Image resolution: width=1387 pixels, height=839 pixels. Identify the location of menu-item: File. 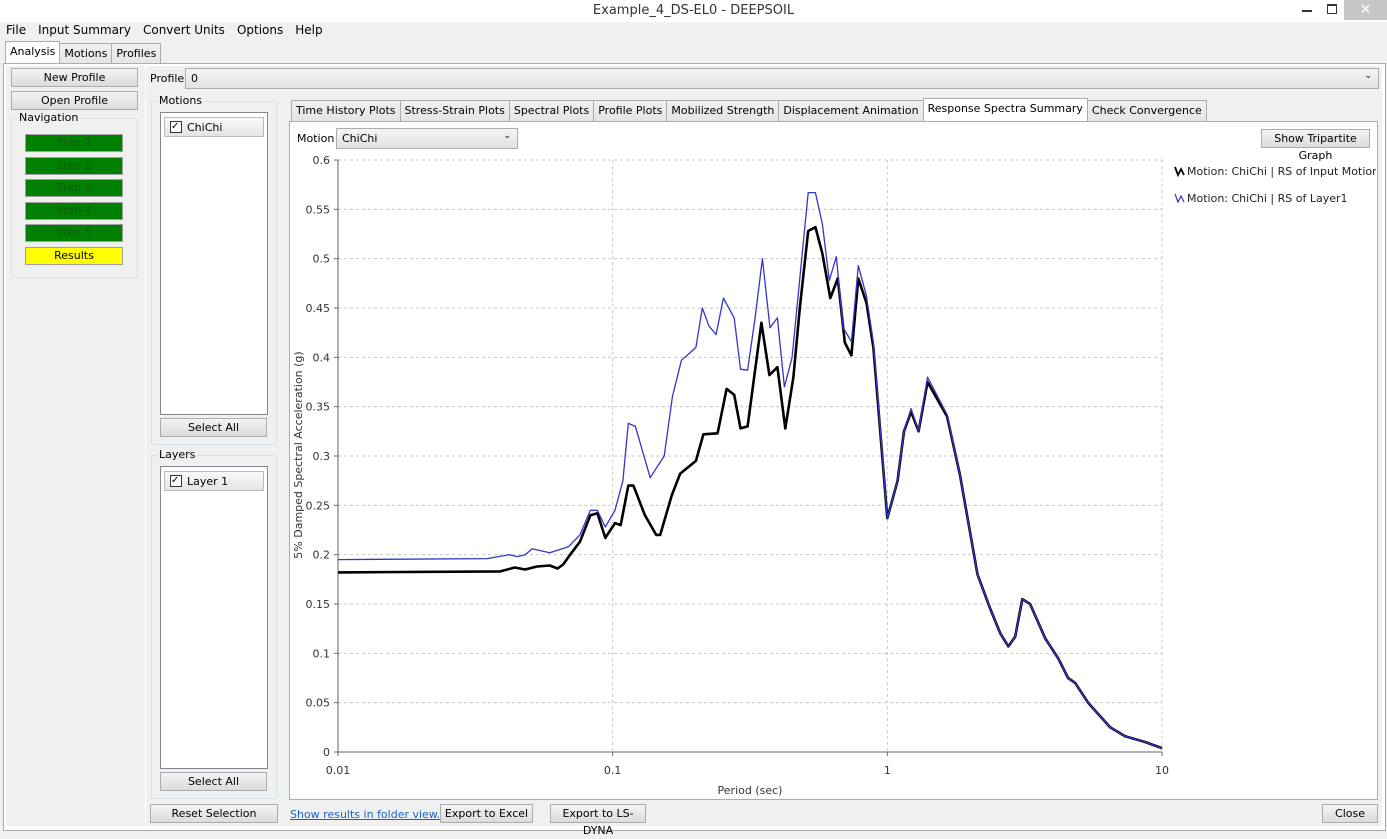
(16, 30).